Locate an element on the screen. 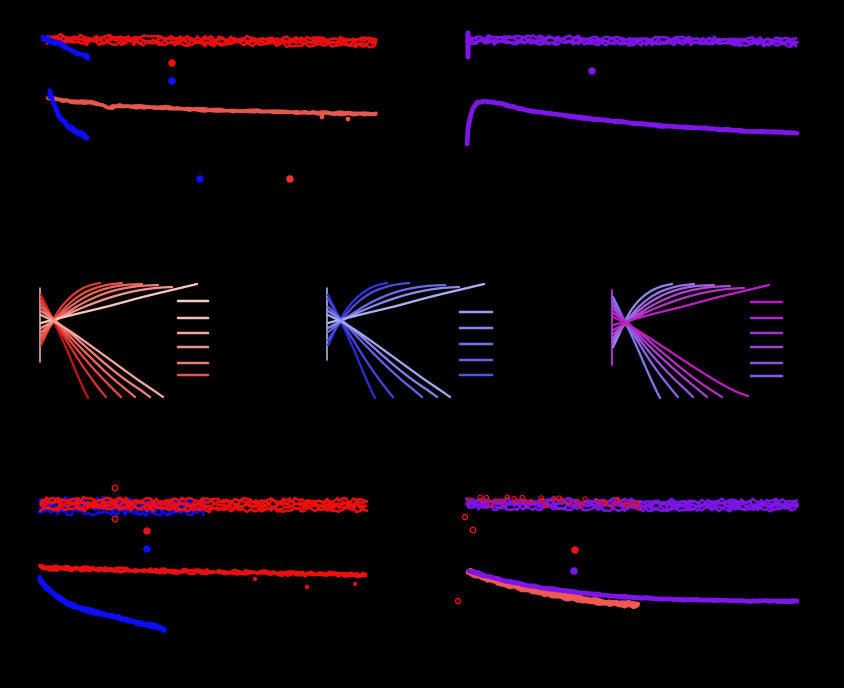  panel-mid-left is located at coordinates (124, 340).